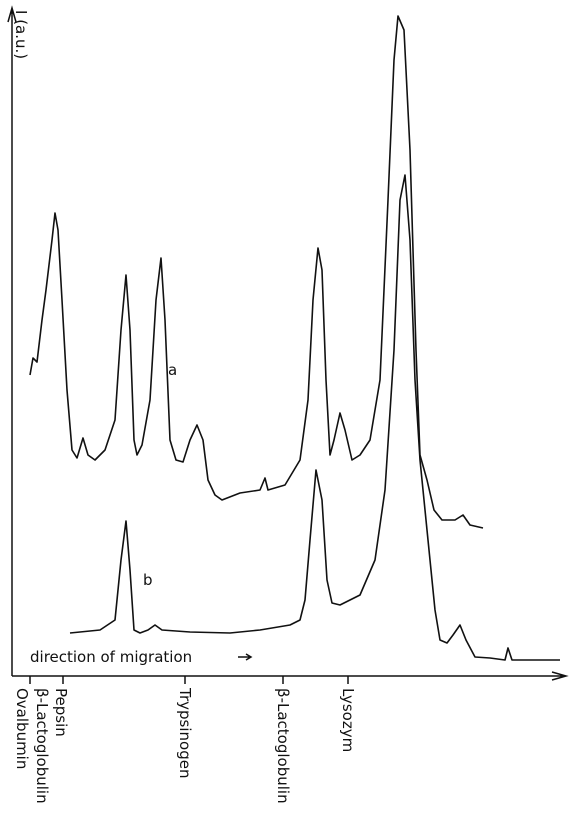  Describe the element at coordinates (172, 370) in the screenshot. I see `trace-label: a` at that location.